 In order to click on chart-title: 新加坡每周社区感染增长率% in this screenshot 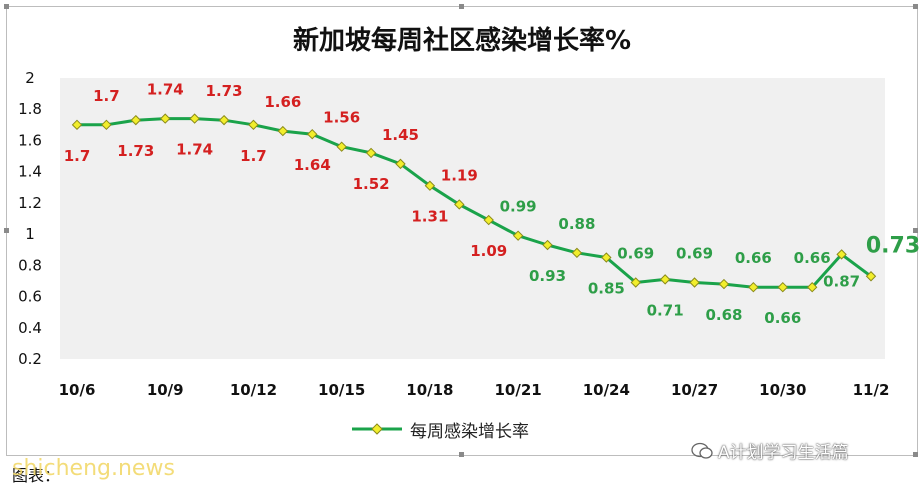, I will do `click(462, 41)`.